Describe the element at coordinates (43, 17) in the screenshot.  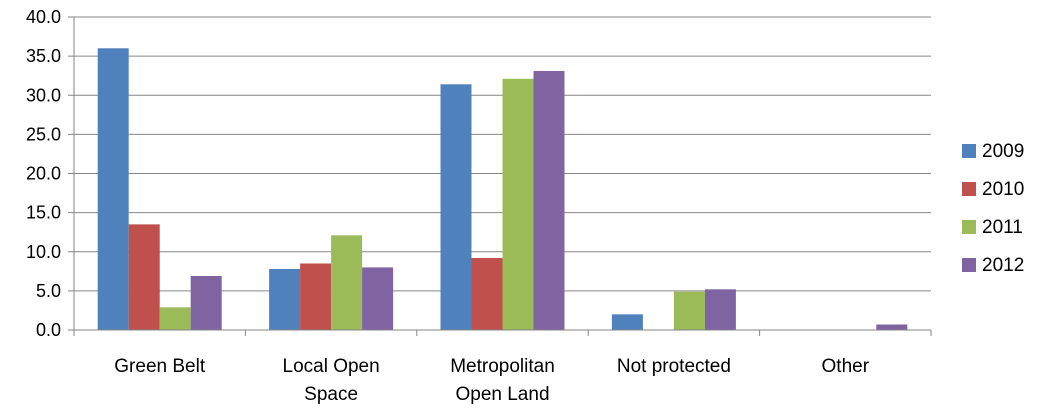
I see `y-tick-label: 40.0` at that location.